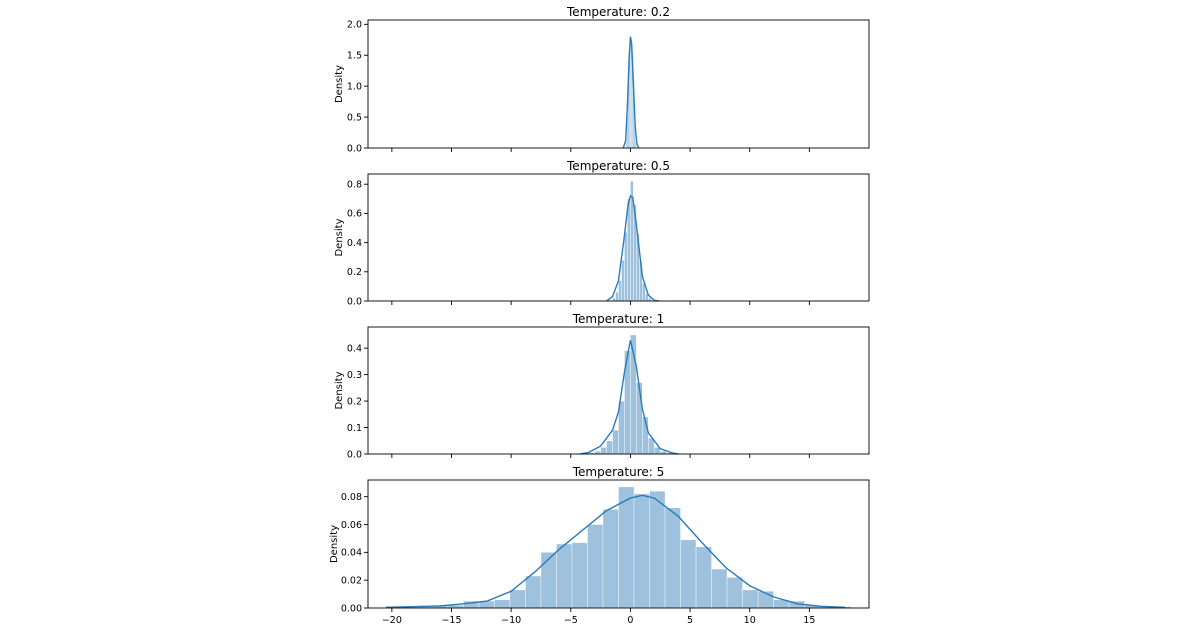 The width and height of the screenshot is (1200, 630). What do you see at coordinates (571, 620) in the screenshot?
I see `x-tick-label: −5` at bounding box center [571, 620].